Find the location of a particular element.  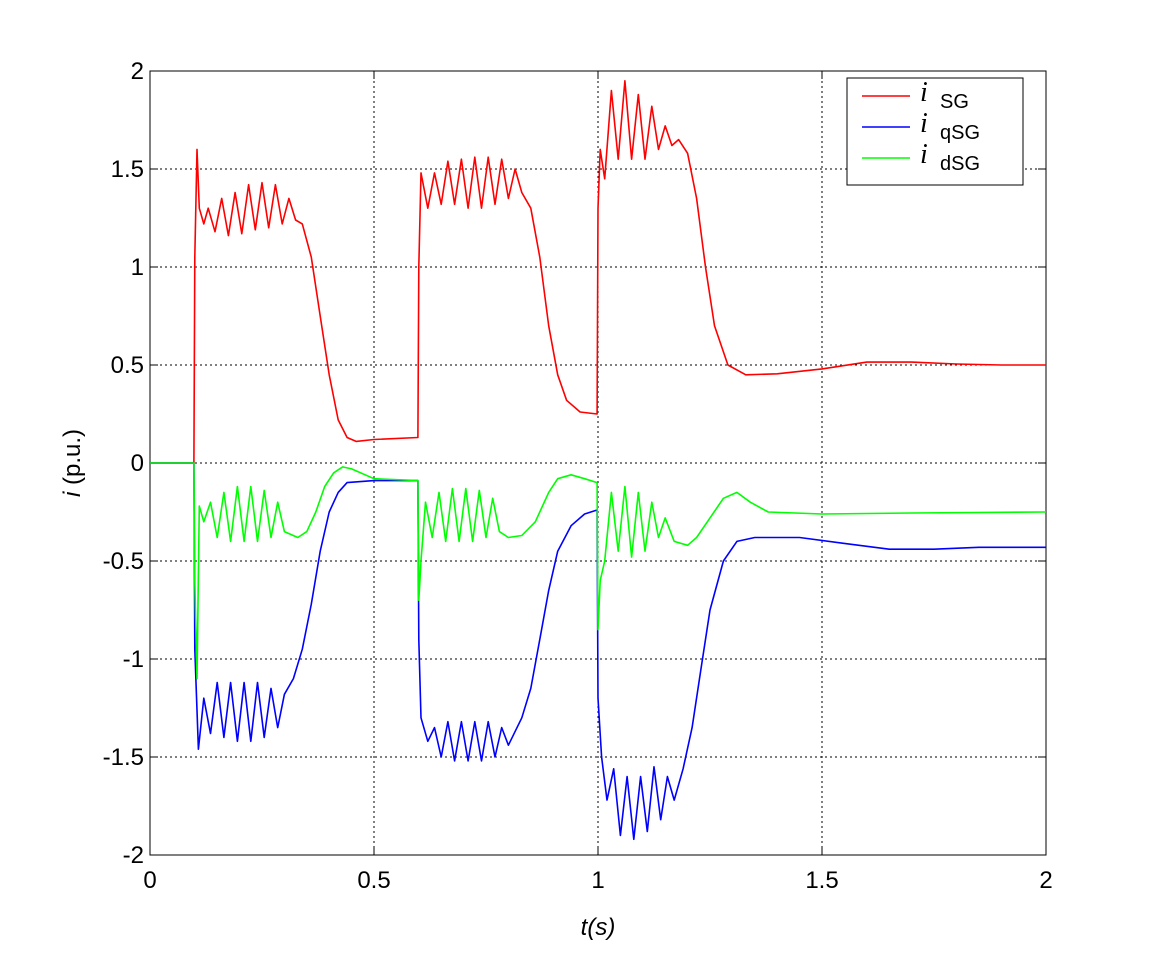

y-tick-label: -0.5 is located at coordinates (123, 561).